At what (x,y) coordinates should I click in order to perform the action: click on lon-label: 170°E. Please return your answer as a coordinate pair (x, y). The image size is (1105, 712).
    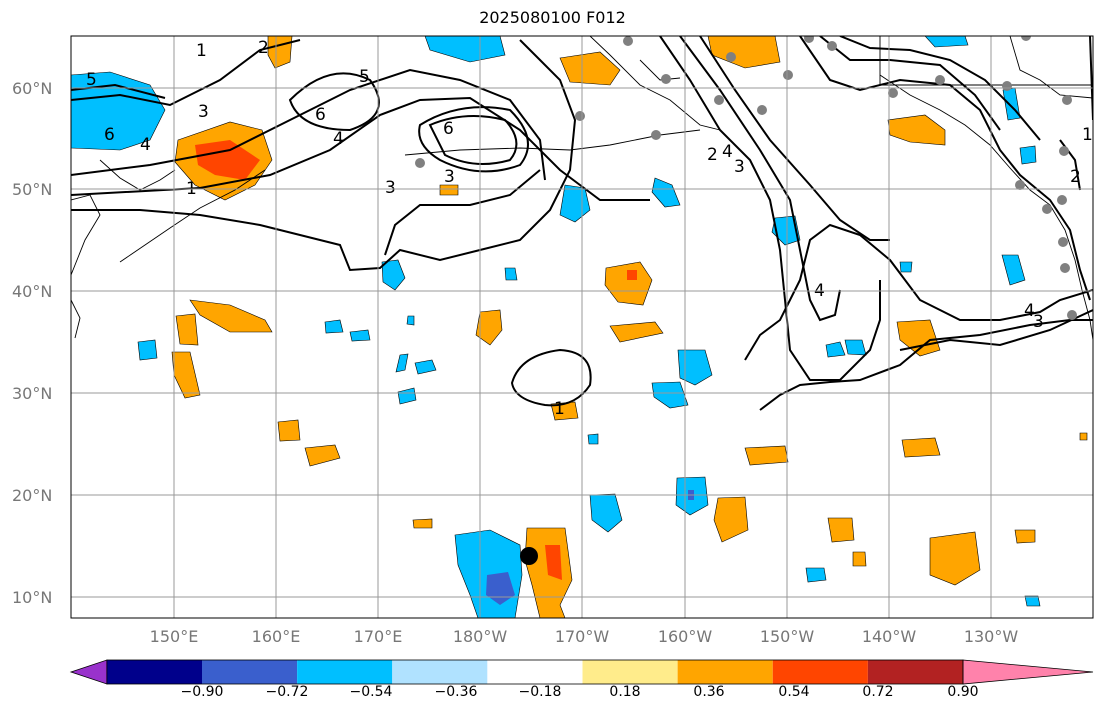
    Looking at the image, I should click on (378, 636).